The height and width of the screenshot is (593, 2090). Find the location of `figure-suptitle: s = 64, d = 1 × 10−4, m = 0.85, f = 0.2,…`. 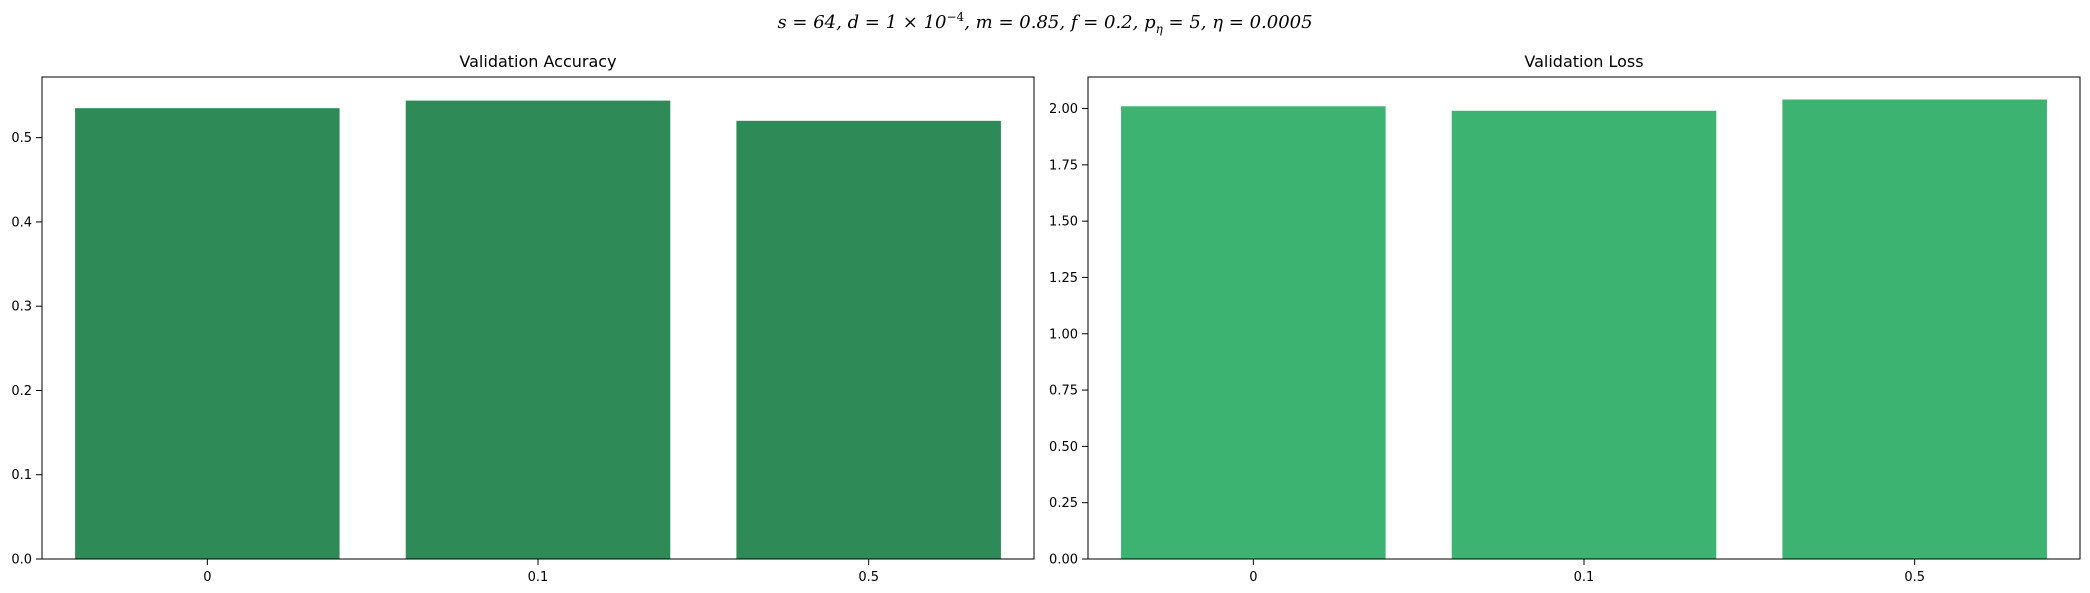

figure-suptitle: s = 64, d = 1 × 10−4, m = 0.85, f = 0.2,… is located at coordinates (1044, 23).